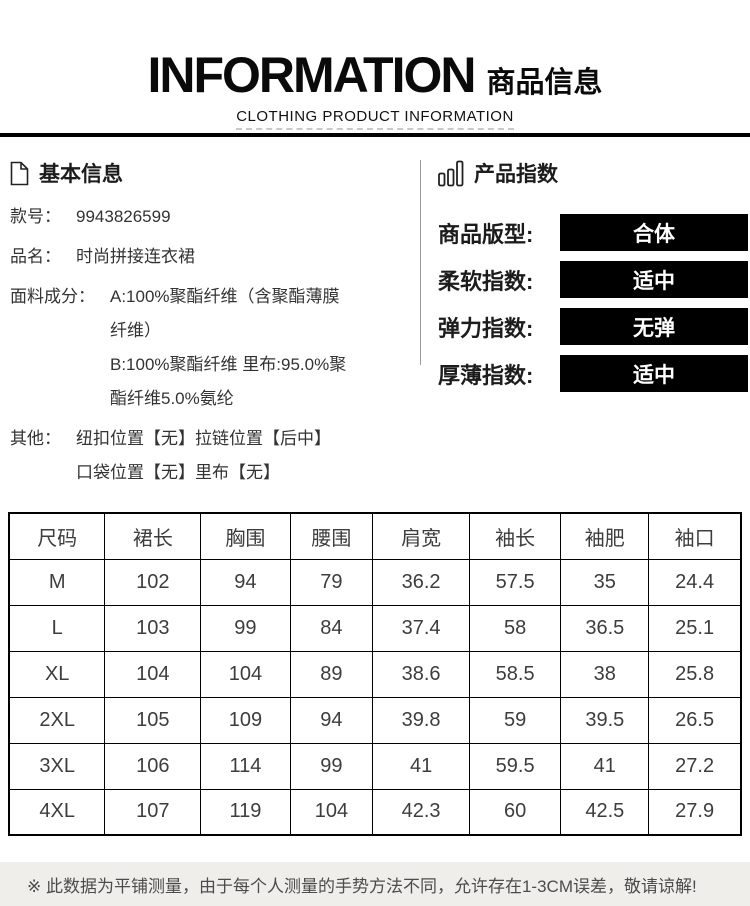  What do you see at coordinates (331, 582) in the screenshot?
I see `table-cell: 79` at bounding box center [331, 582].